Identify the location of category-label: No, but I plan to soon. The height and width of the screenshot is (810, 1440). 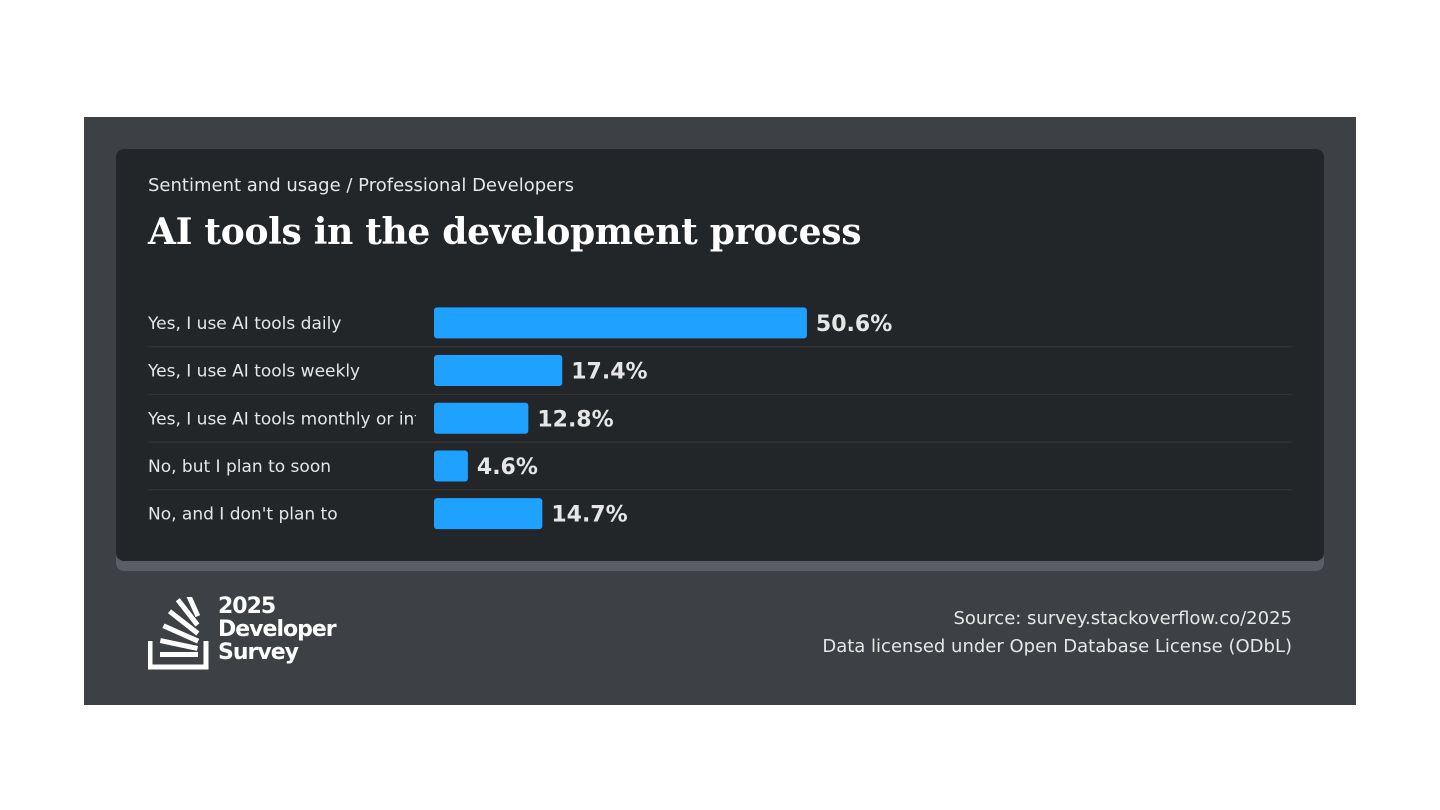
(239, 467).